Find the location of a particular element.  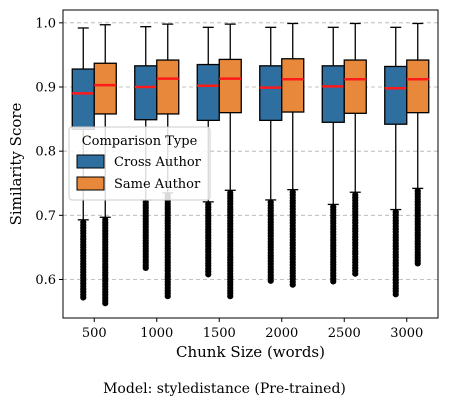

y-axis: 0.6 0.7 0.8 0.9 1.0 is located at coordinates (49, 152).